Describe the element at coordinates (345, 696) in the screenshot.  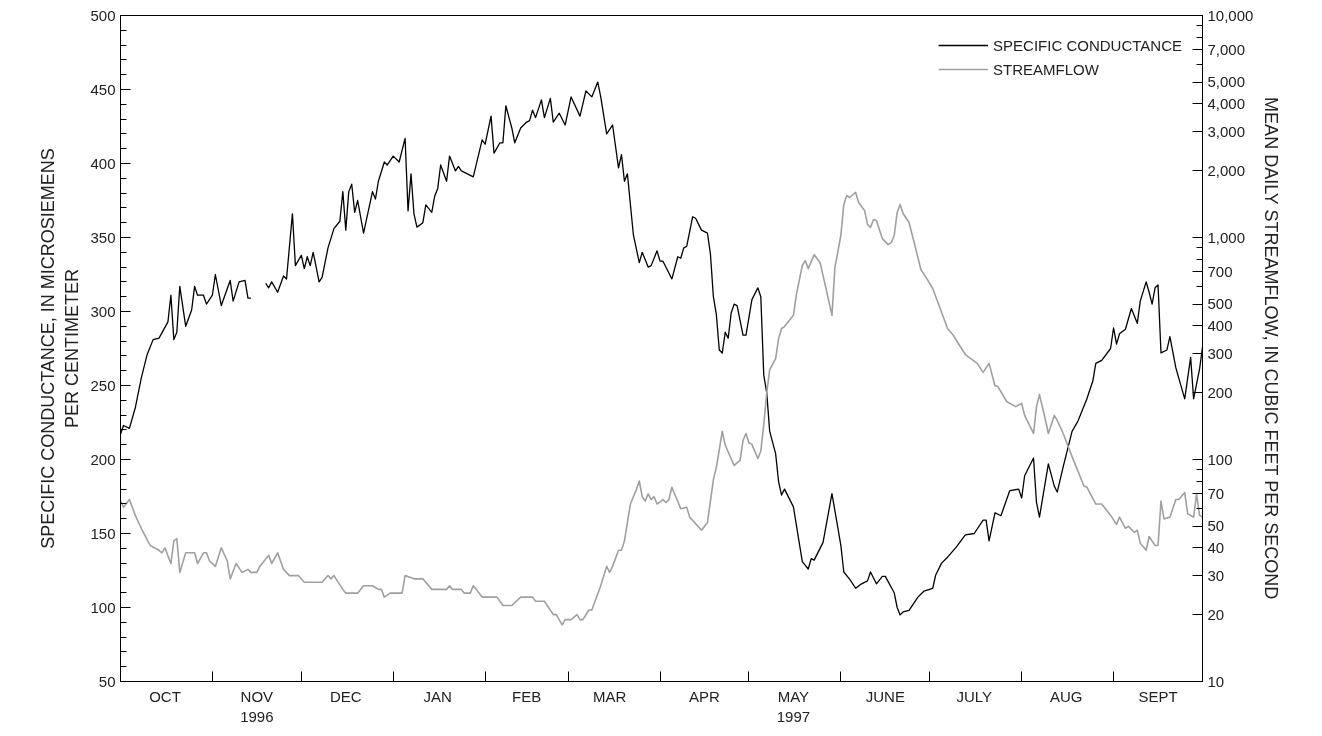
I see `x-tick-label: DEC` at that location.